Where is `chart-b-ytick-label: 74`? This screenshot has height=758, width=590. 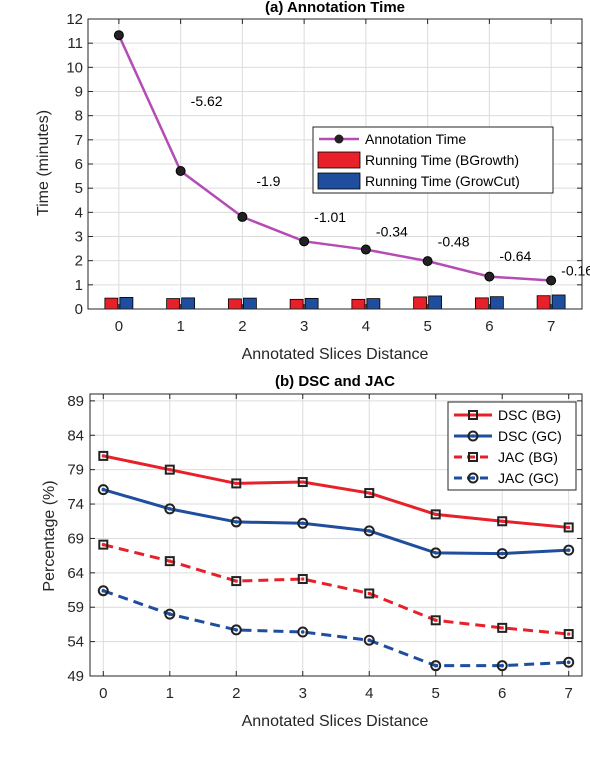 chart-b-ytick-label: 74 is located at coordinates (75, 504).